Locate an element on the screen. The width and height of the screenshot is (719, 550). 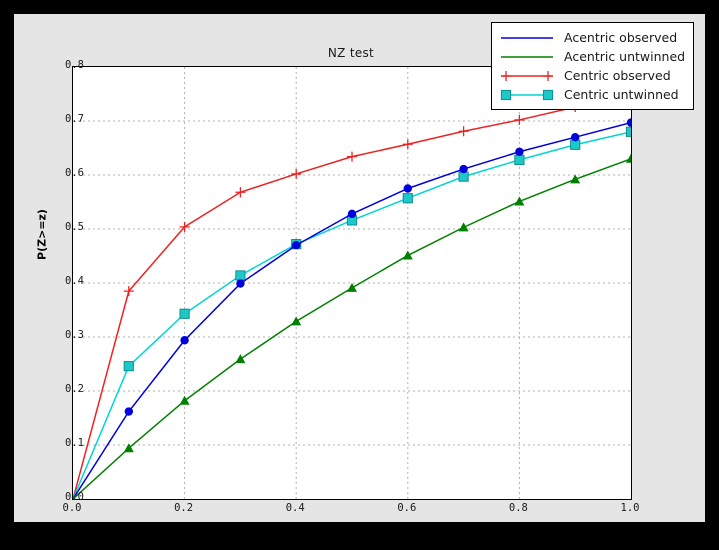
legend-item: Centric observed is located at coordinates (591, 75).